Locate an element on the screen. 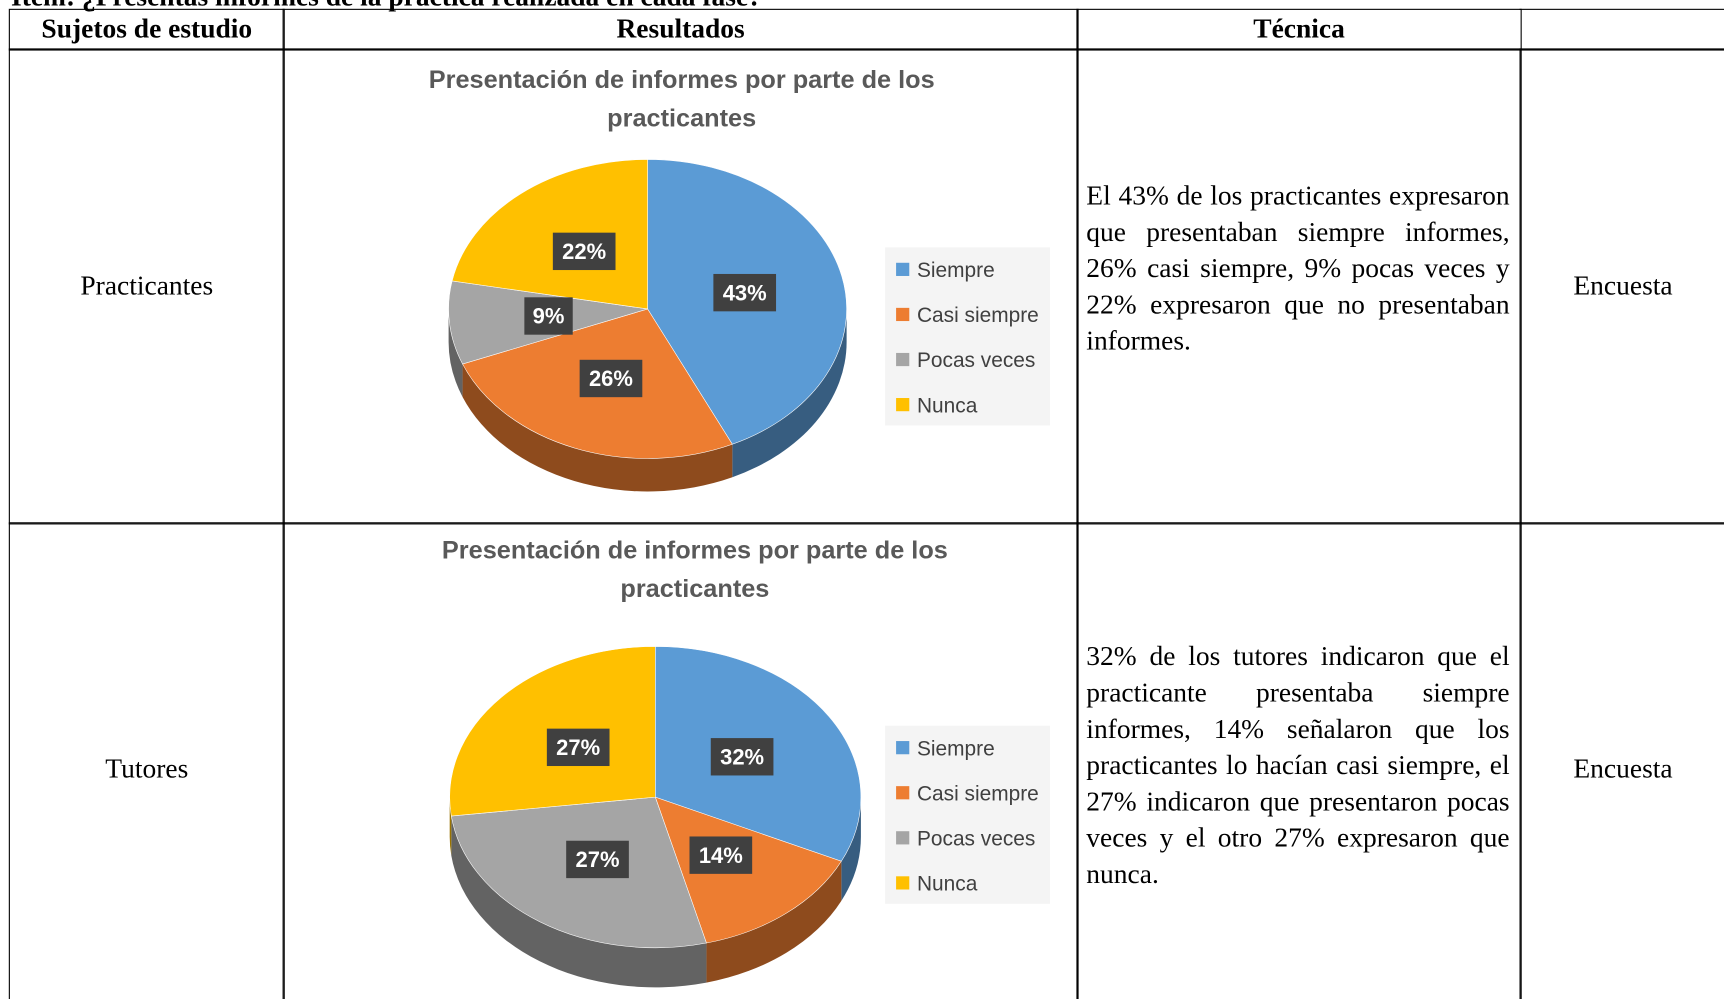 This screenshot has width=1724, height=999. data-label: 22% is located at coordinates (584, 251).